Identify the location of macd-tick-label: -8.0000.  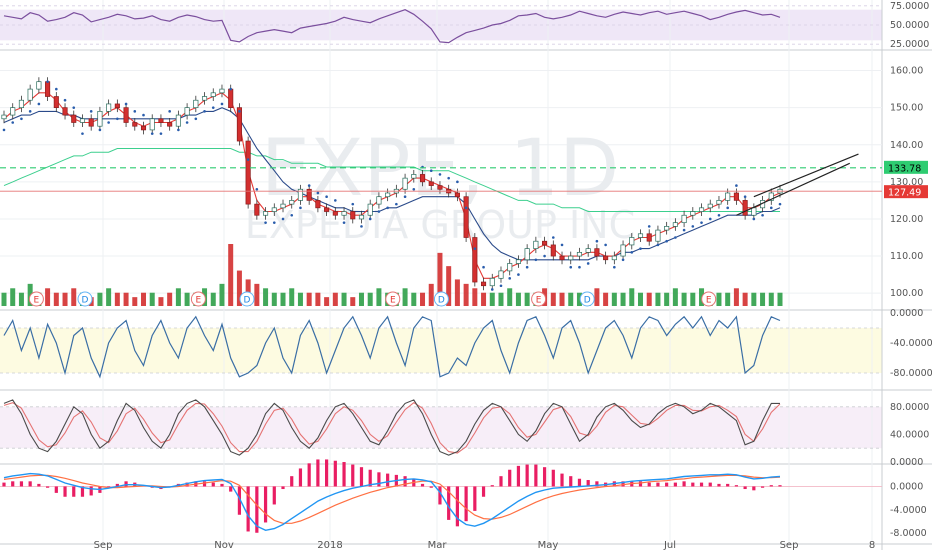
(908, 533).